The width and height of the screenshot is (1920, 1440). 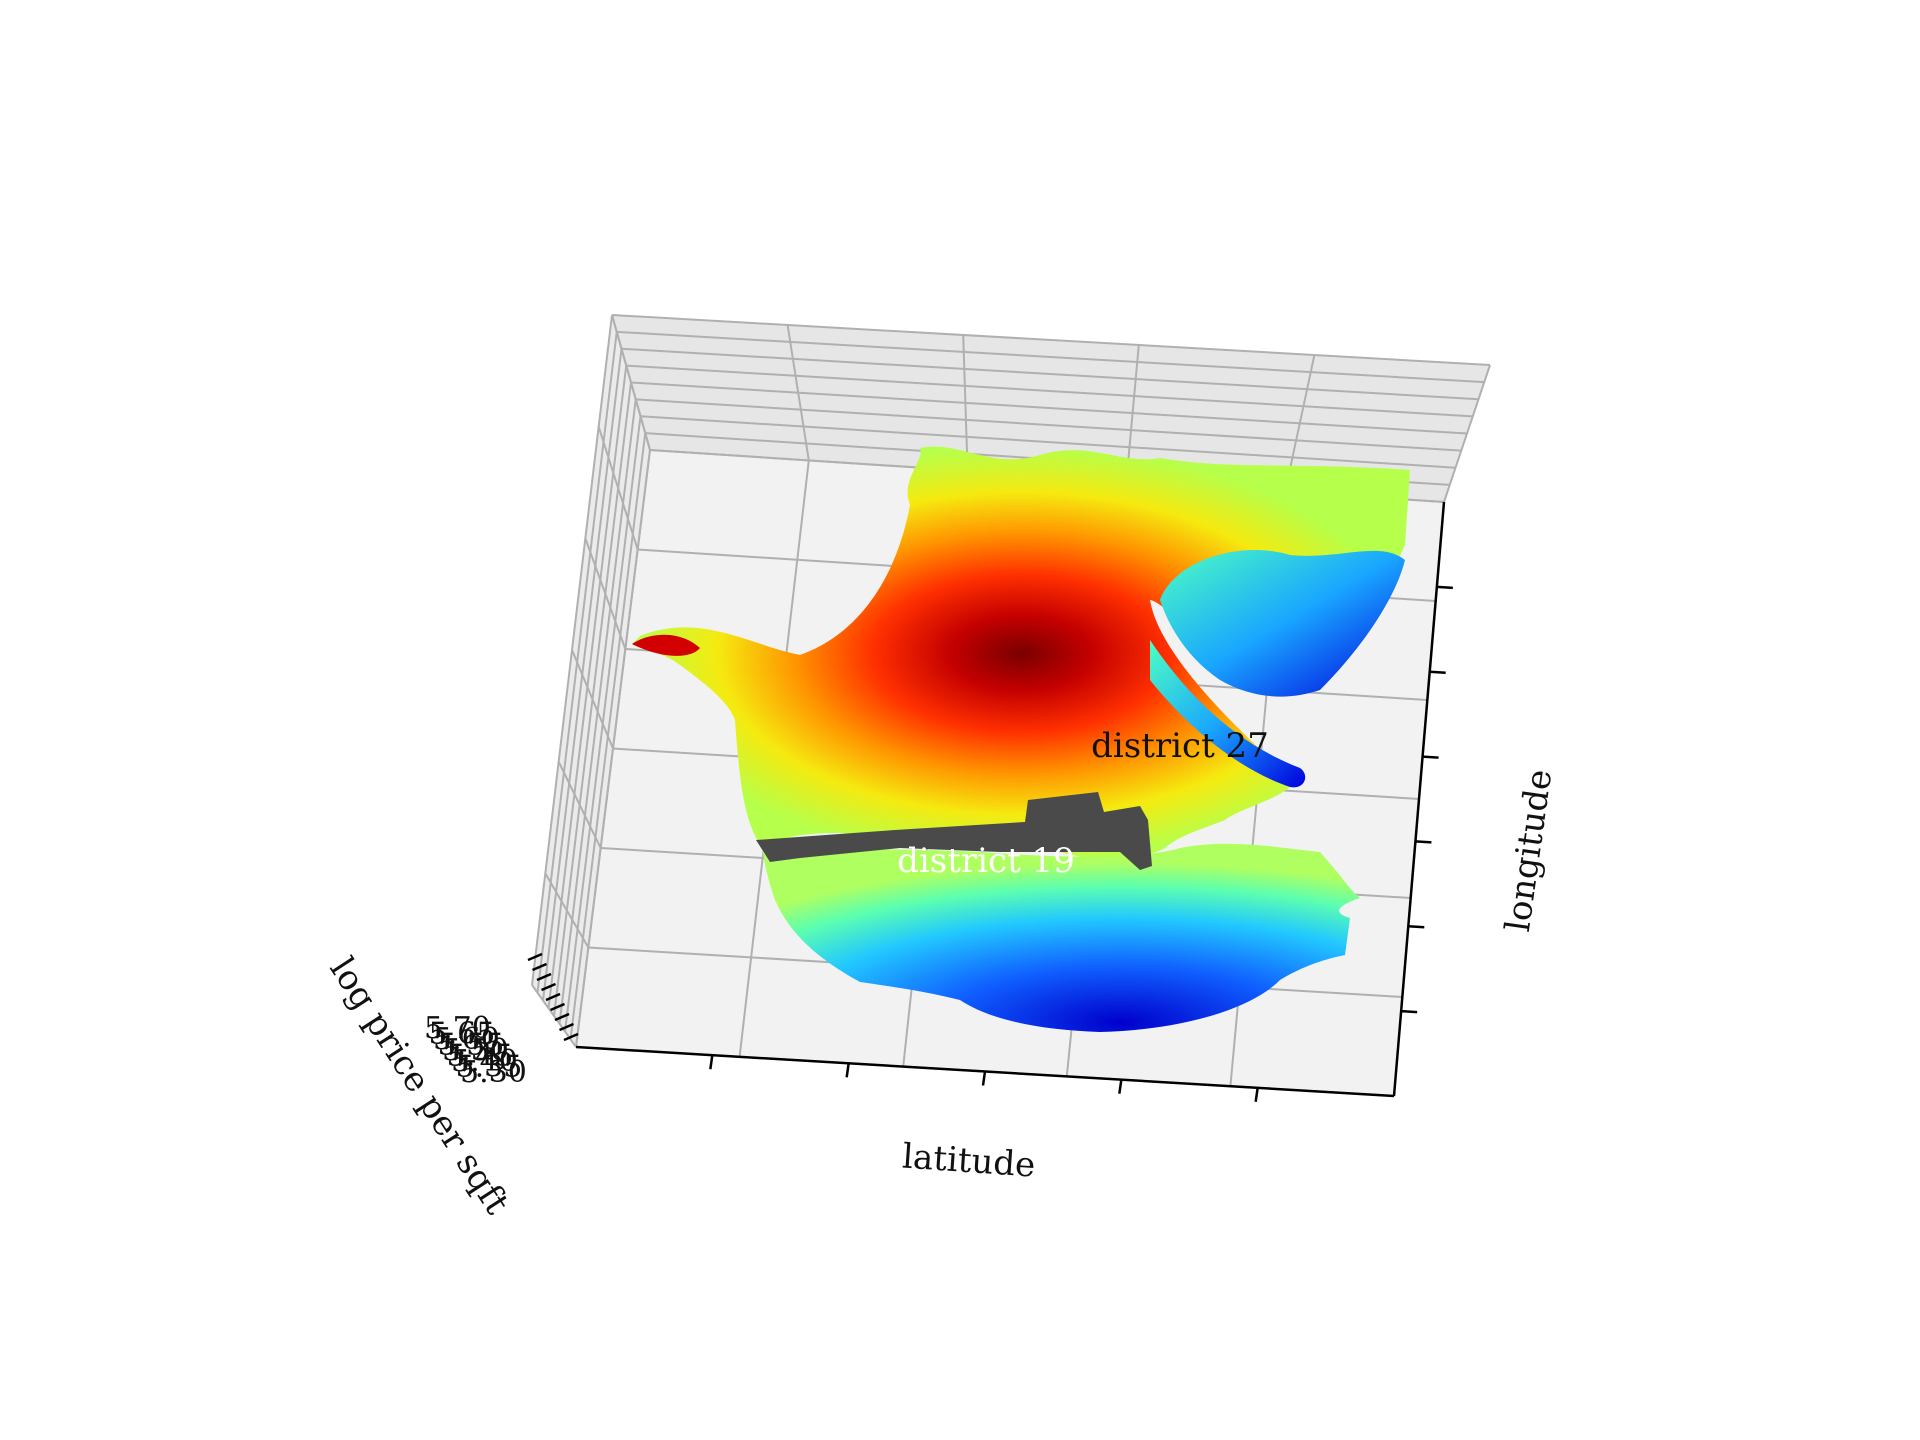 What do you see at coordinates (986, 861) in the screenshot?
I see `annotation-district-19: district 19` at bounding box center [986, 861].